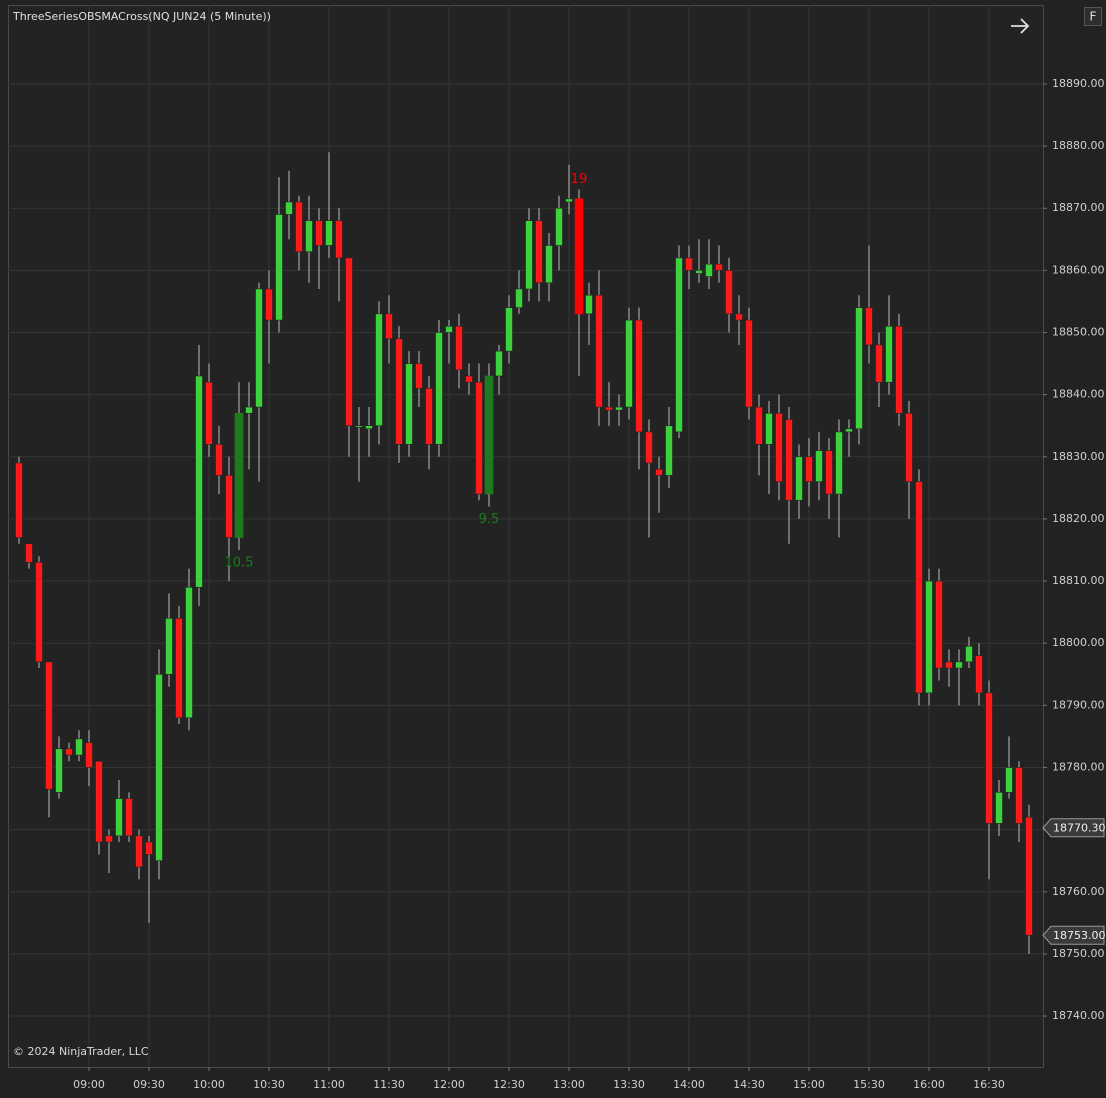  I want to click on price-marker-label: 18753.00, so click(1079, 935).